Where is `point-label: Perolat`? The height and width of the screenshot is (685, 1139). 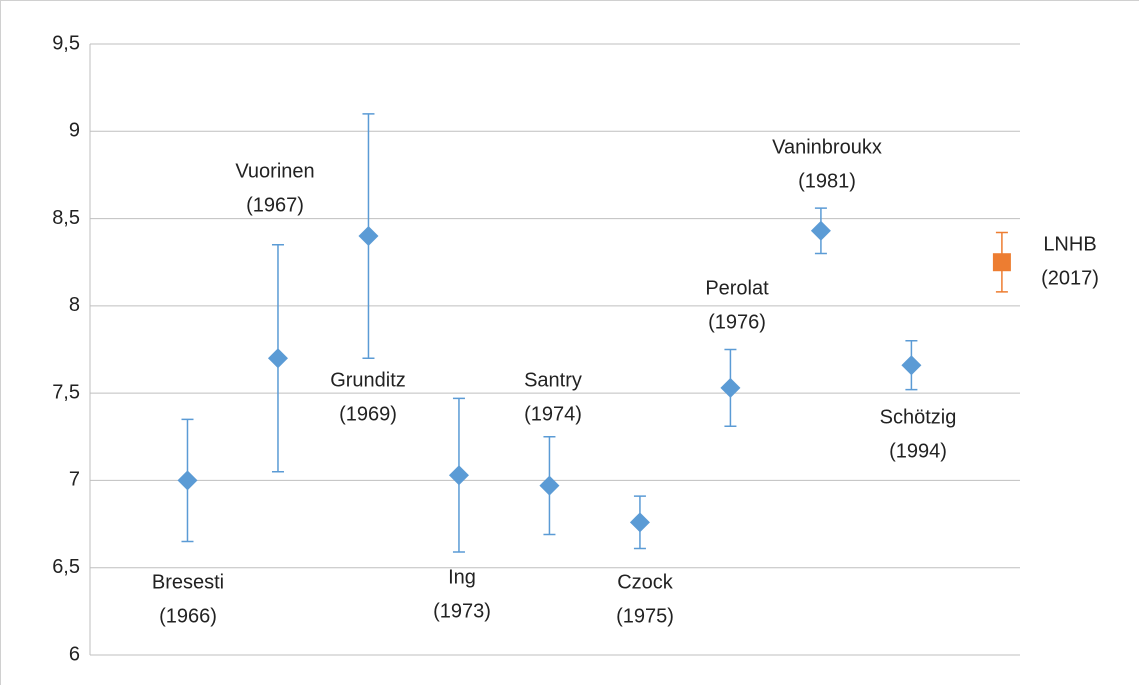
point-label: Perolat is located at coordinates (737, 288).